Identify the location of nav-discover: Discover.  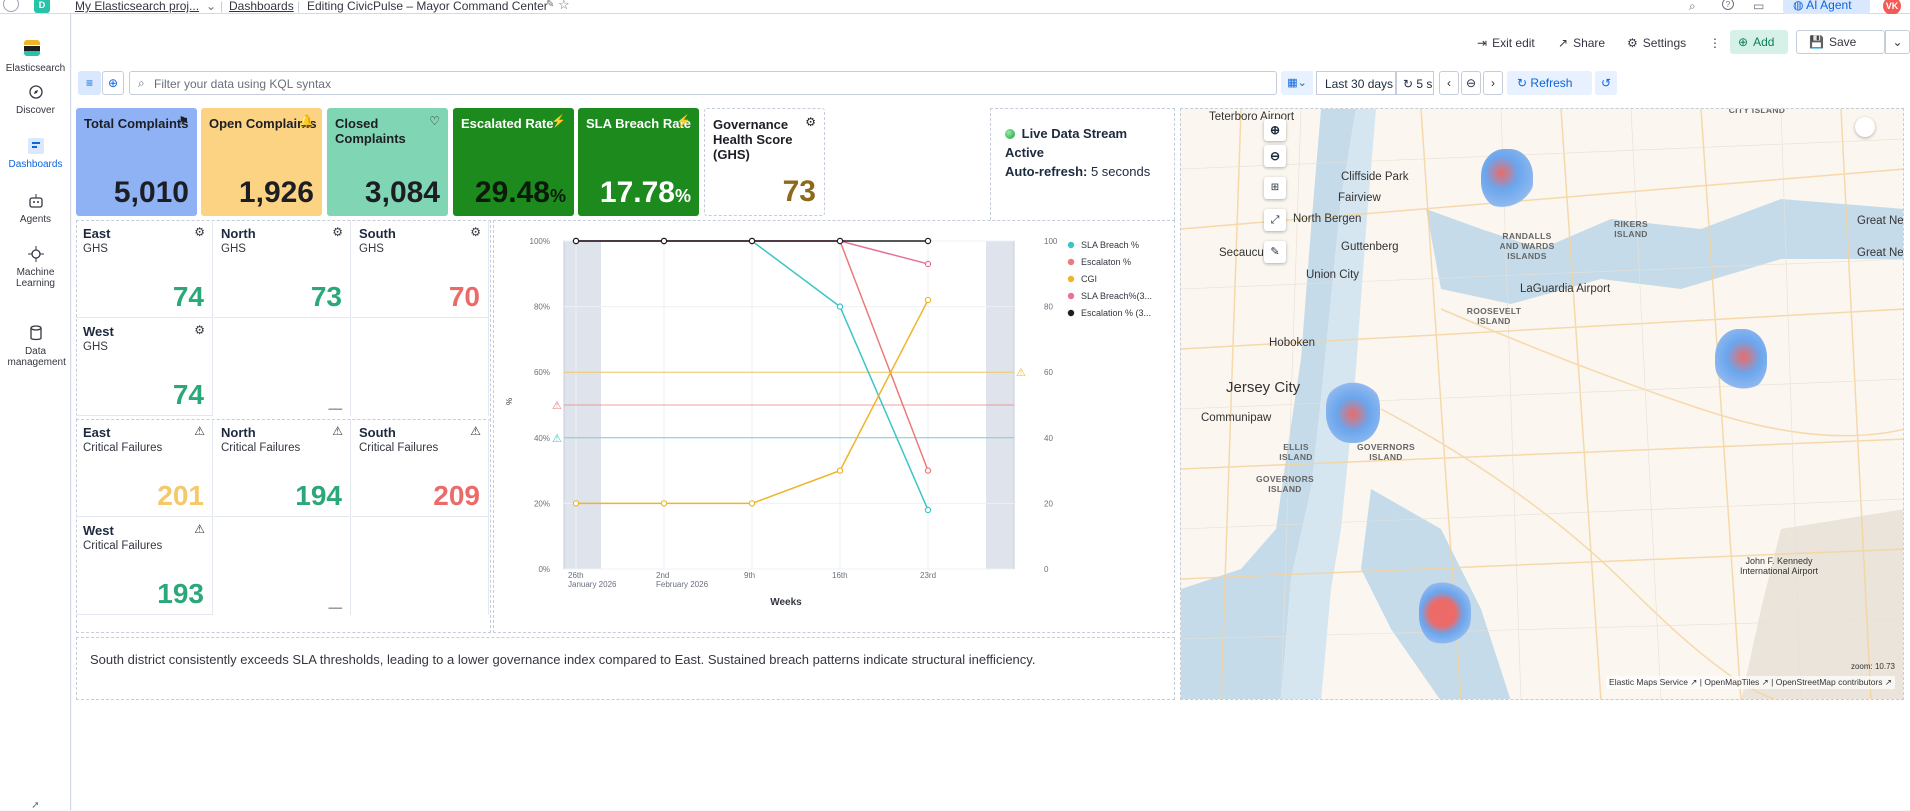
(35, 99).